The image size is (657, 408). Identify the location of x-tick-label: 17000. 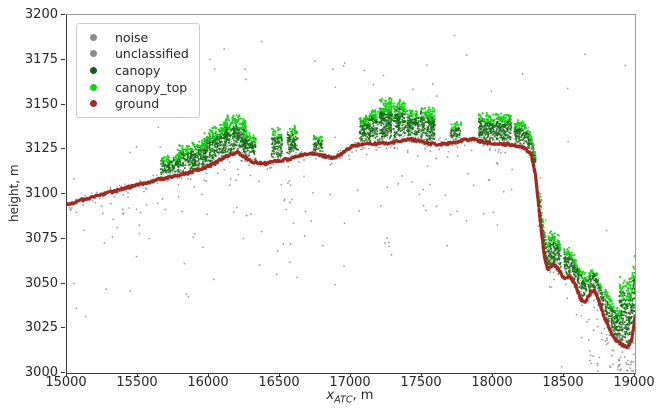
(350, 382).